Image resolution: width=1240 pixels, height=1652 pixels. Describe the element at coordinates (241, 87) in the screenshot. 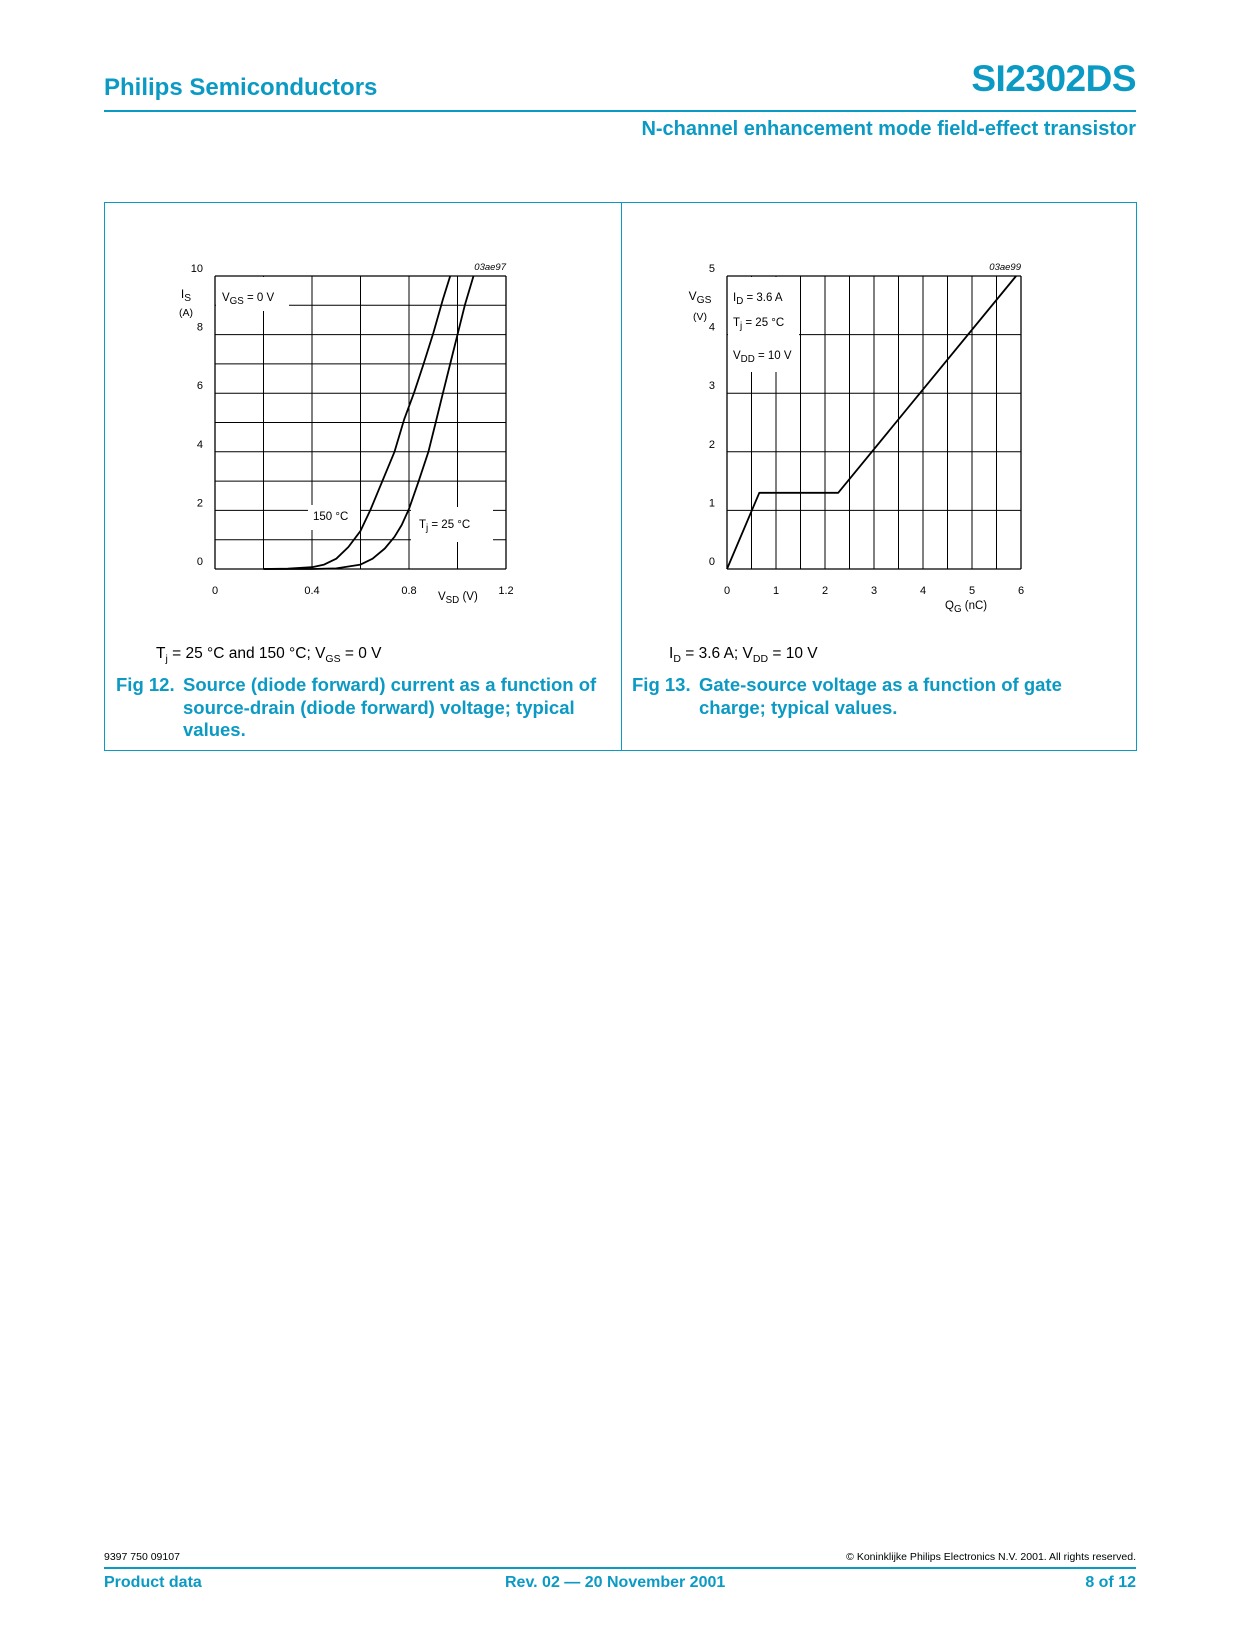

I see `company-name: Philips Semiconductors` at that location.